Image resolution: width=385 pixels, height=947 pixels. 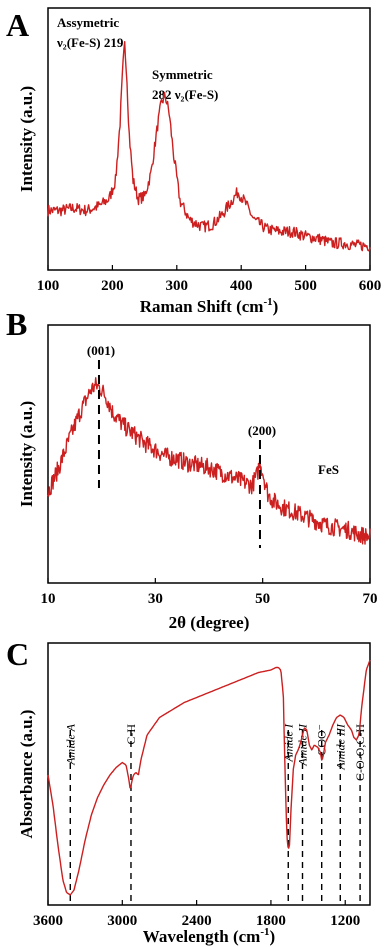 I want to click on panel-c-xtick-label: 1800, so click(x=271, y=921).